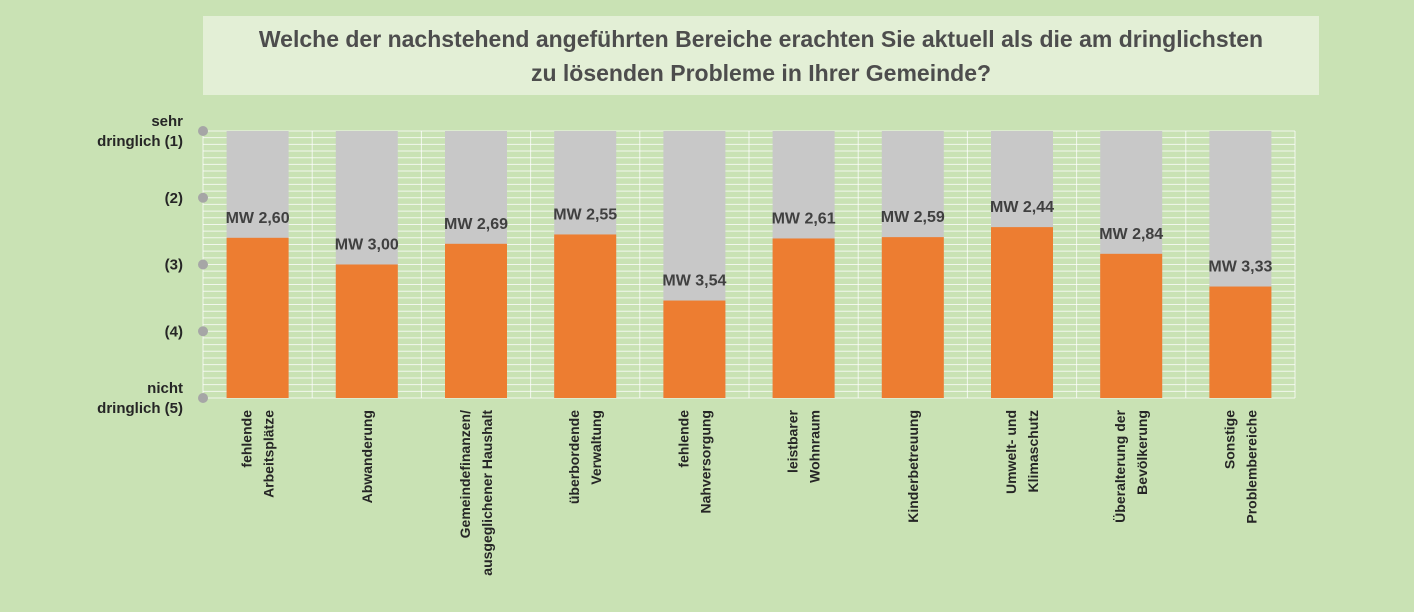 Image resolution: width=1414 pixels, height=612 pixels. I want to click on x-tick-label: Kinderbetreuung, so click(913, 466).